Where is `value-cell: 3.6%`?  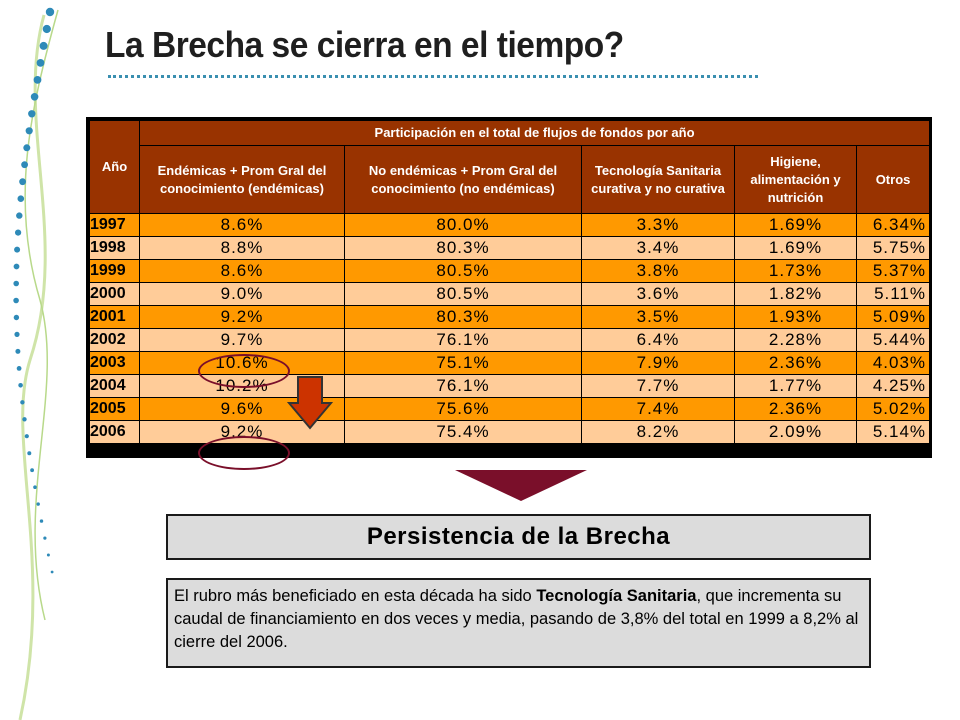 value-cell: 3.6% is located at coordinates (658, 294).